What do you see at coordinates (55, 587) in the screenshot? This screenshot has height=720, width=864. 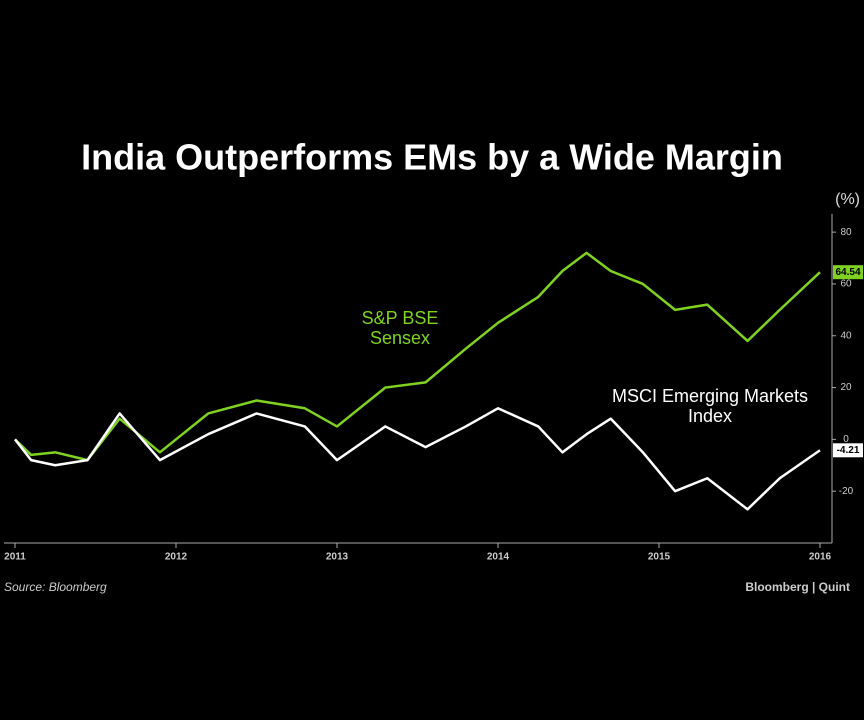 I see `source: Source: Bloomberg` at bounding box center [55, 587].